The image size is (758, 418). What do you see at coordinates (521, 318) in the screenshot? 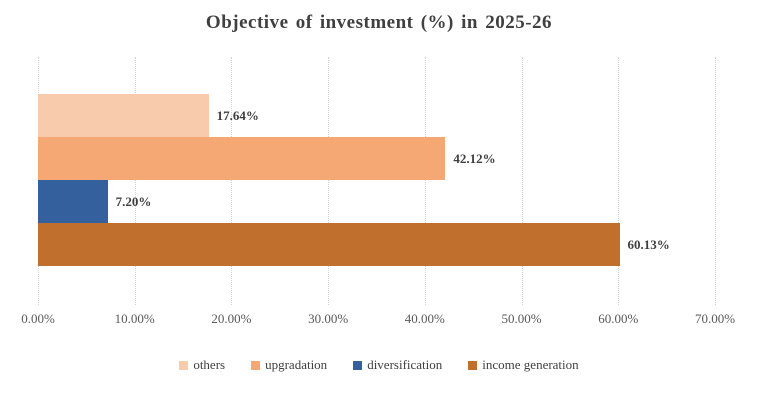
I see `x-axis-tick-label: 50.00%` at bounding box center [521, 318].